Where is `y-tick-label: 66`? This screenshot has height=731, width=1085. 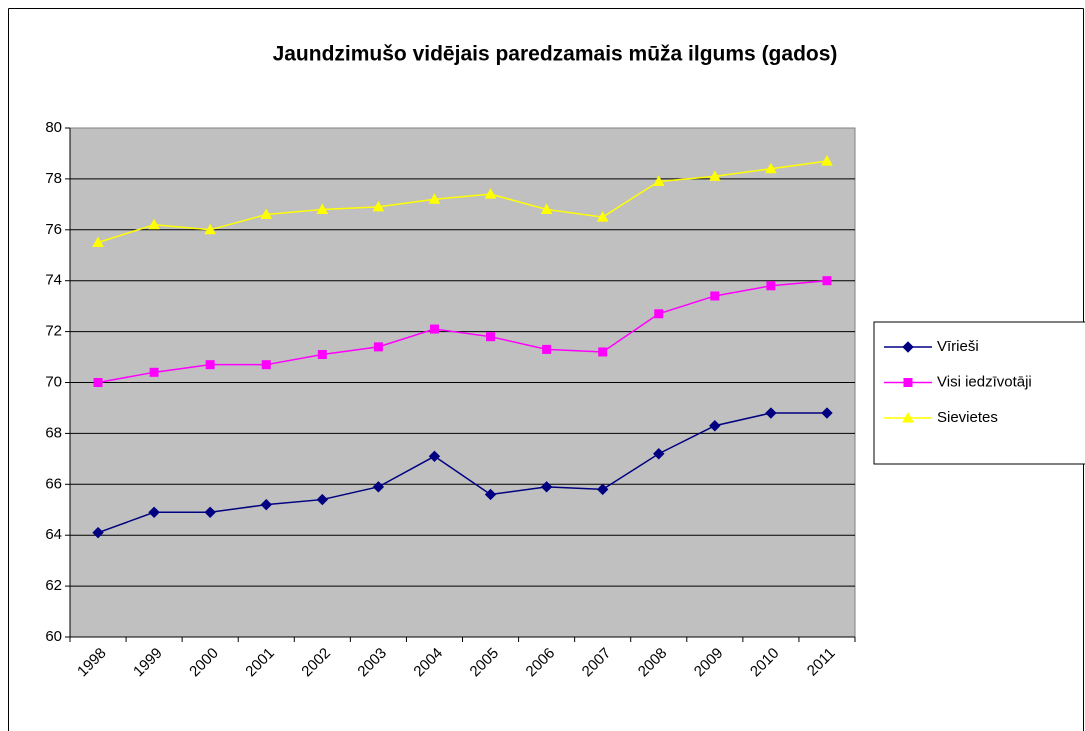
y-tick-label: 66 is located at coordinates (53, 483).